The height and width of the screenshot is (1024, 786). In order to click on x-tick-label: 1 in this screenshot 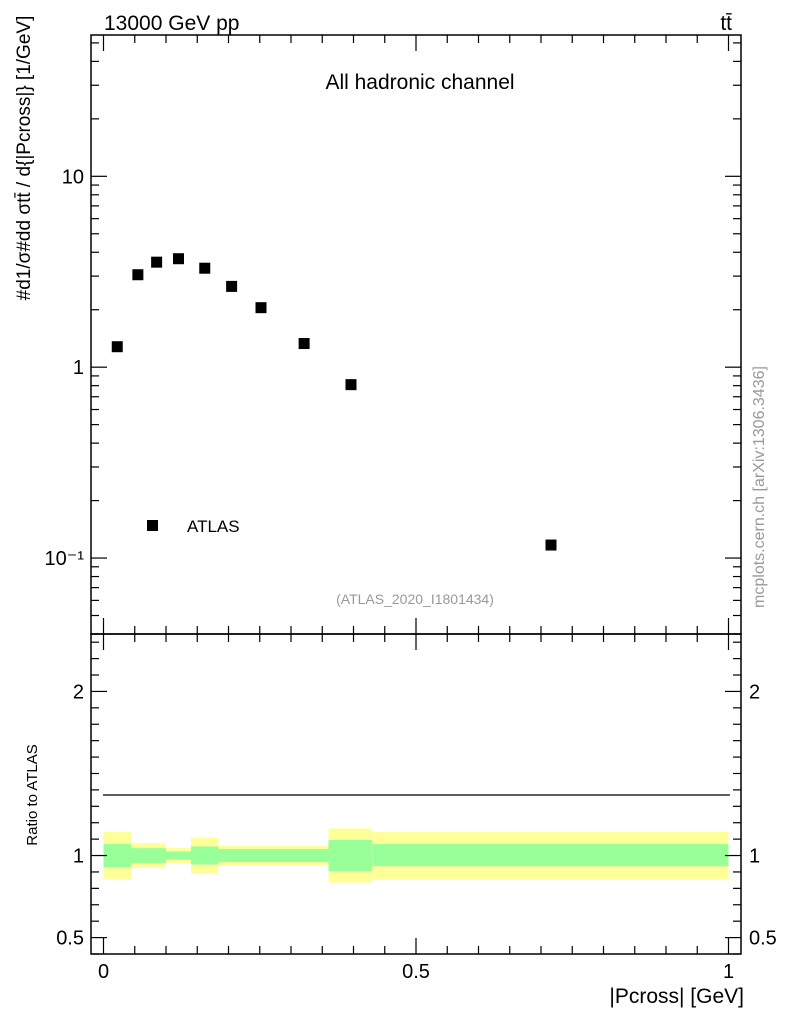, I will do `click(728, 972)`.